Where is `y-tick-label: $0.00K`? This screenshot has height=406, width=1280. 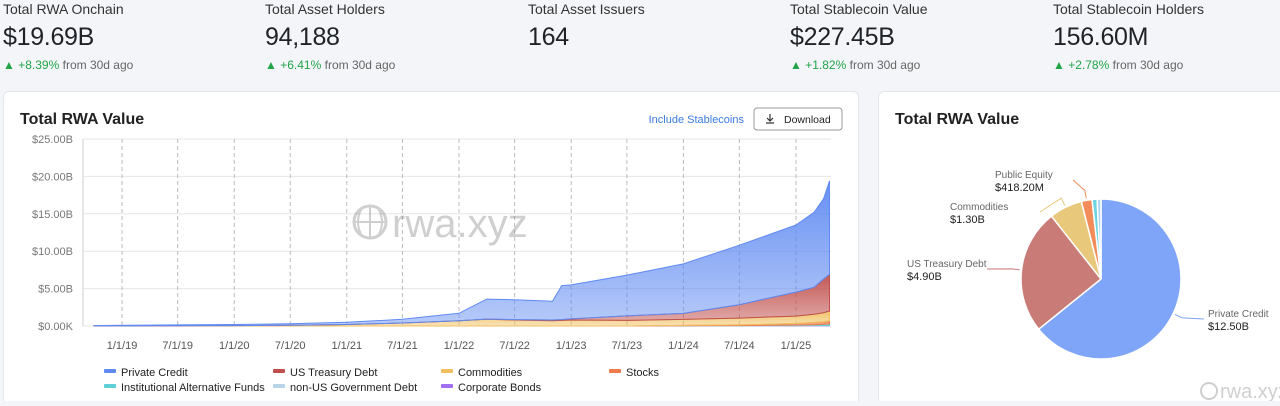 y-tick-label: $0.00K is located at coordinates (56, 327).